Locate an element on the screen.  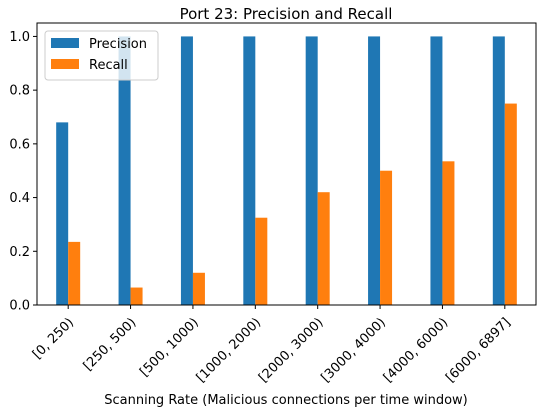
legend-swatch-precision is located at coordinates (65, 43).